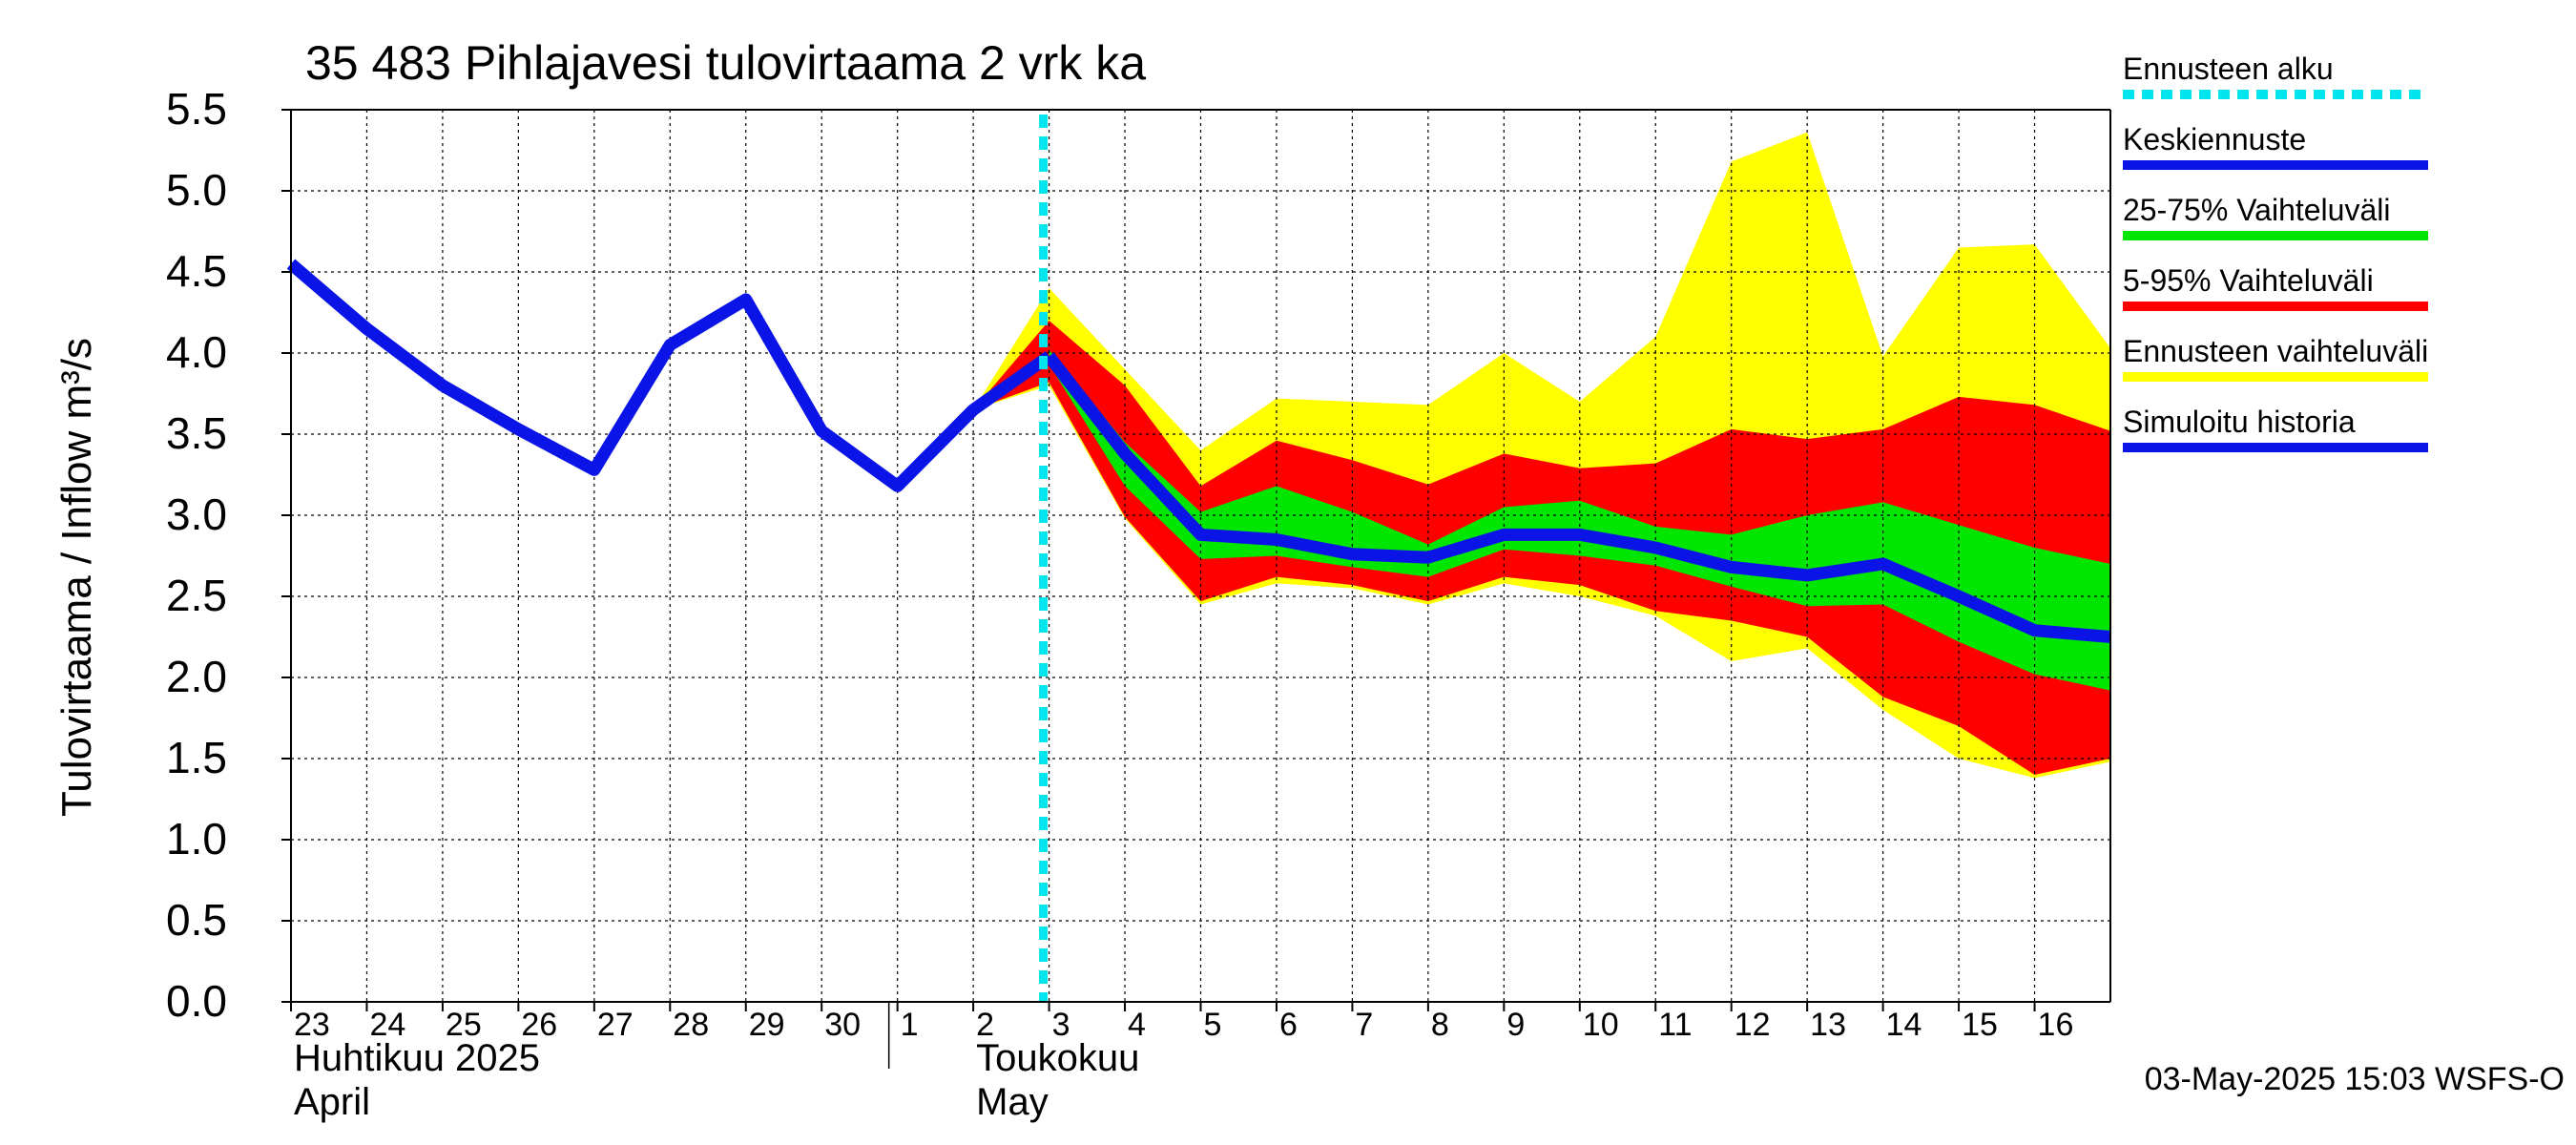 This screenshot has width=2576, height=1145. I want to click on x-tick-label: 14, so click(1904, 1025).